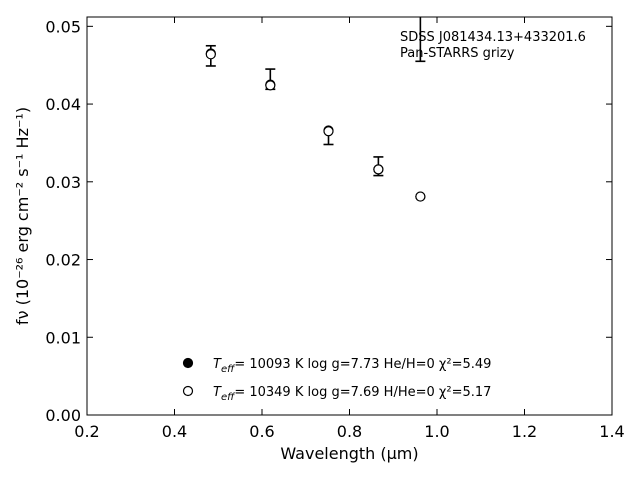 This screenshot has width=640, height=480. What do you see at coordinates (493, 37) in the screenshot?
I see `annotation-object-name: SDSS J081434.13+433201.6` at bounding box center [493, 37].